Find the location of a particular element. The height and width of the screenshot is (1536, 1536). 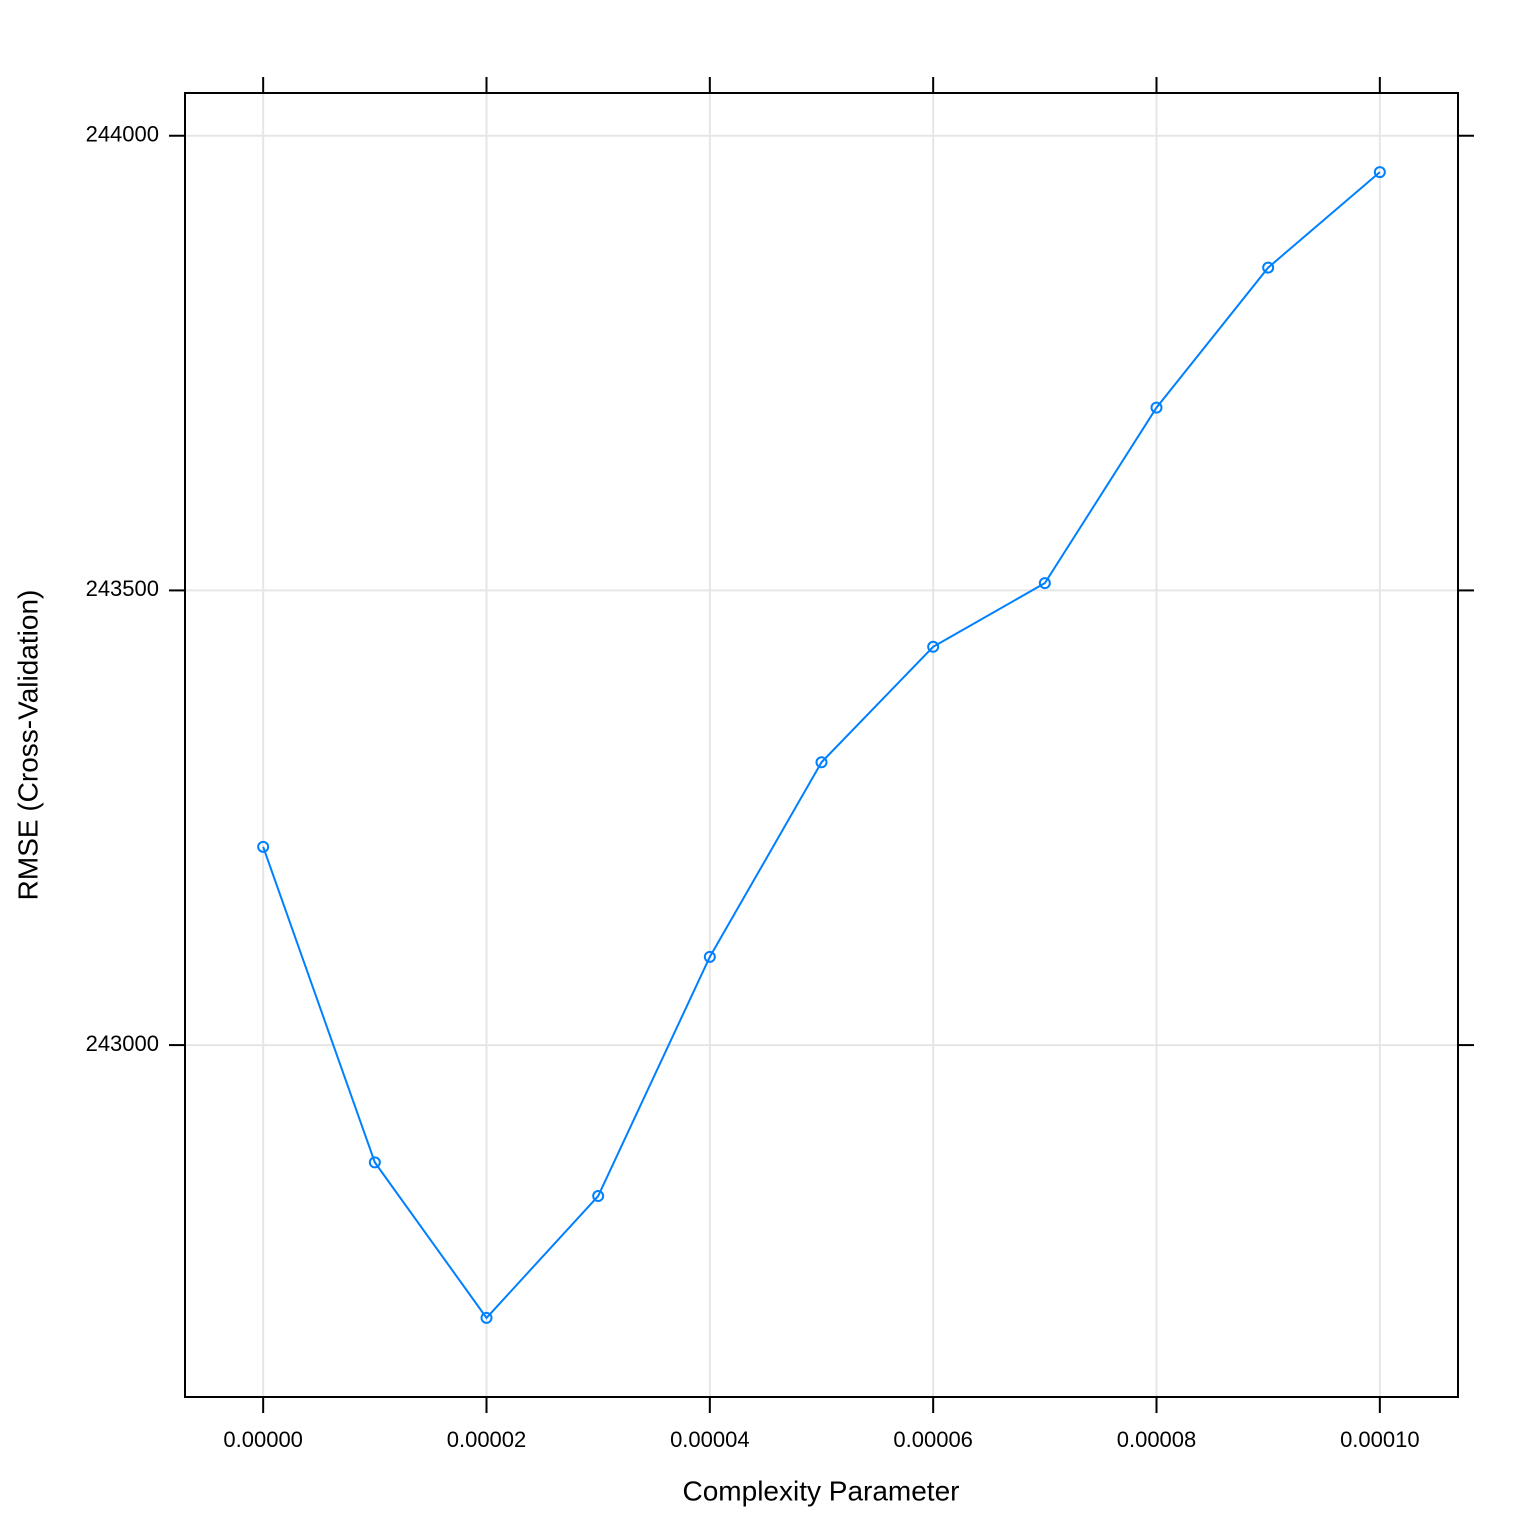

x-tick-label: 0.00002 is located at coordinates (487, 1439).